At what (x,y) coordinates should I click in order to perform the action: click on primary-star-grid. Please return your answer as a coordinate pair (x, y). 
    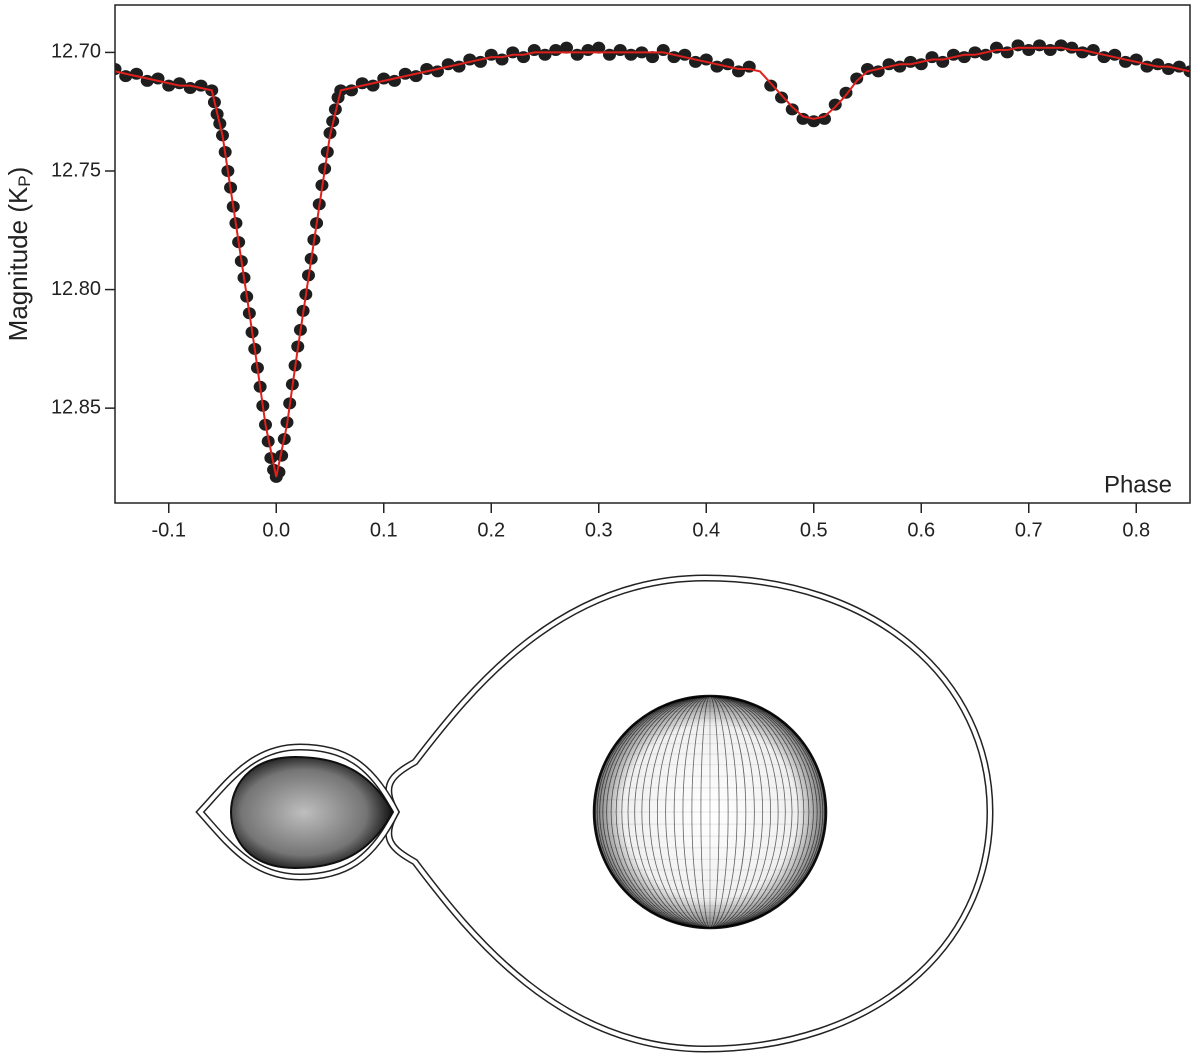
    Looking at the image, I should click on (710, 812).